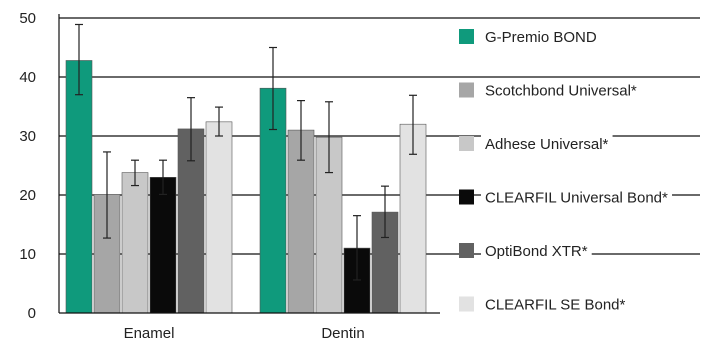 This screenshot has width=712, height=345. I want to click on legend-label: Scotchbond Universal*, so click(561, 91).